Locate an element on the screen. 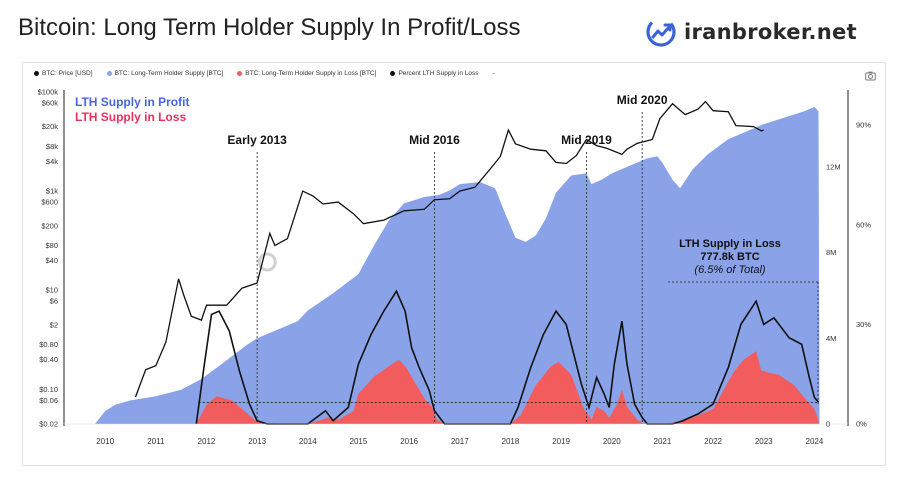  x-tick-label: 2013 is located at coordinates (257, 441).